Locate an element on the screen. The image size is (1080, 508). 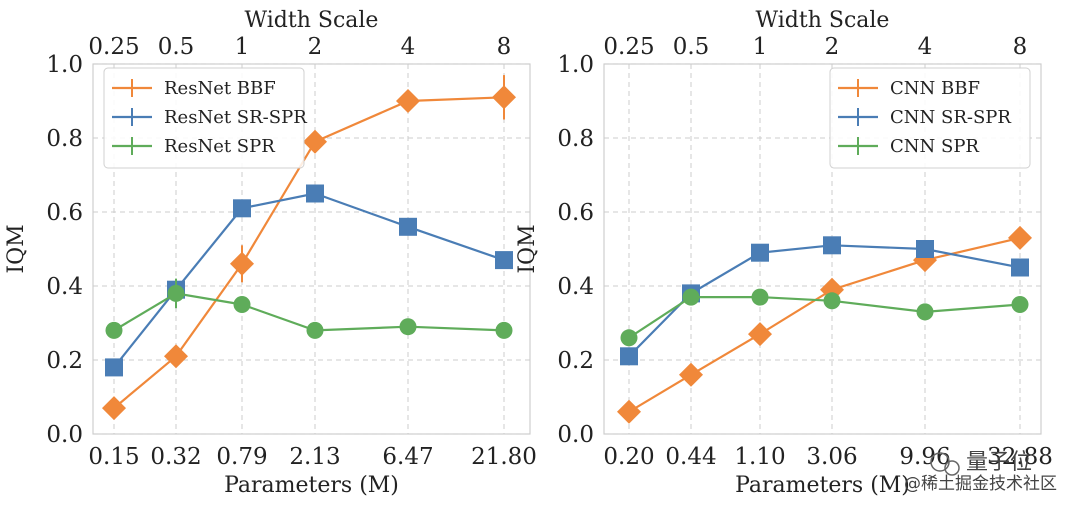
watermark: 量子位 @稀土掘金技术社区 is located at coordinates (980, 472).